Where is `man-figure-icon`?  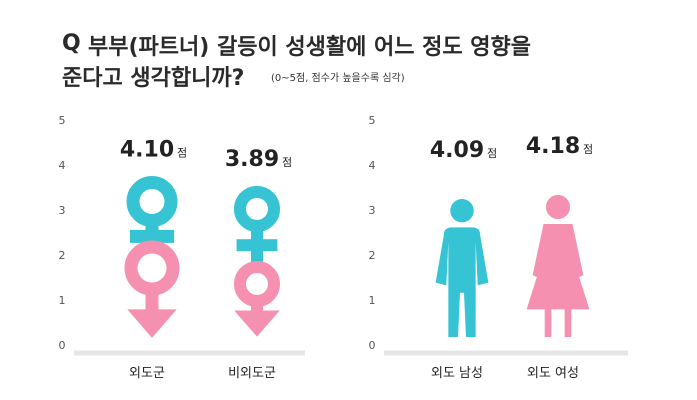 man-figure-icon is located at coordinates (462, 267).